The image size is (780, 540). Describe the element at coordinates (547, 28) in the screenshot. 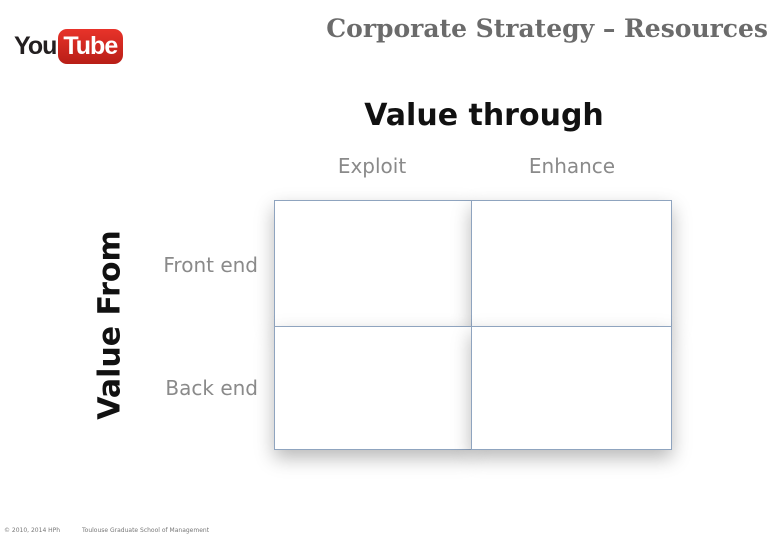

I see `slide-title: Corporate Strategy – Resources` at that location.